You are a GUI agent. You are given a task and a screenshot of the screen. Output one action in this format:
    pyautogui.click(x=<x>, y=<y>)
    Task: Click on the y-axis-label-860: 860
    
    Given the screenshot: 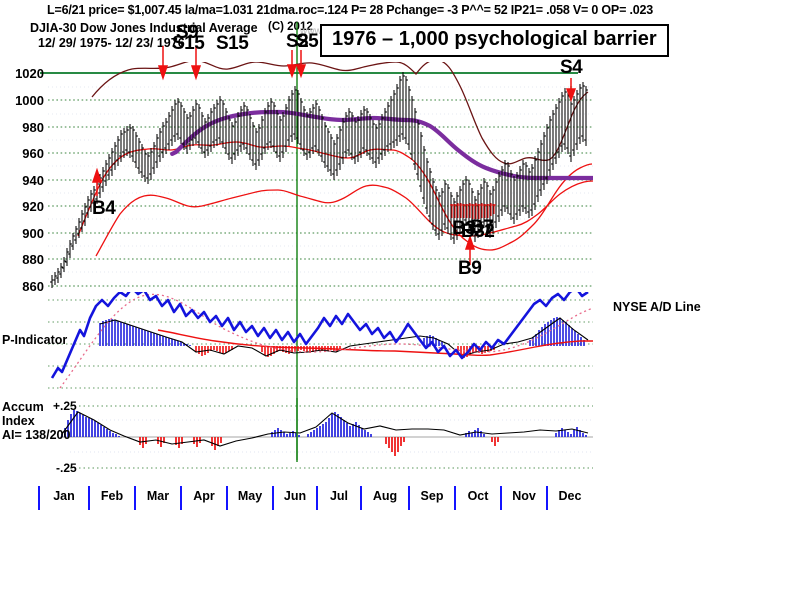 What is the action you would take?
    pyautogui.click(x=33, y=286)
    